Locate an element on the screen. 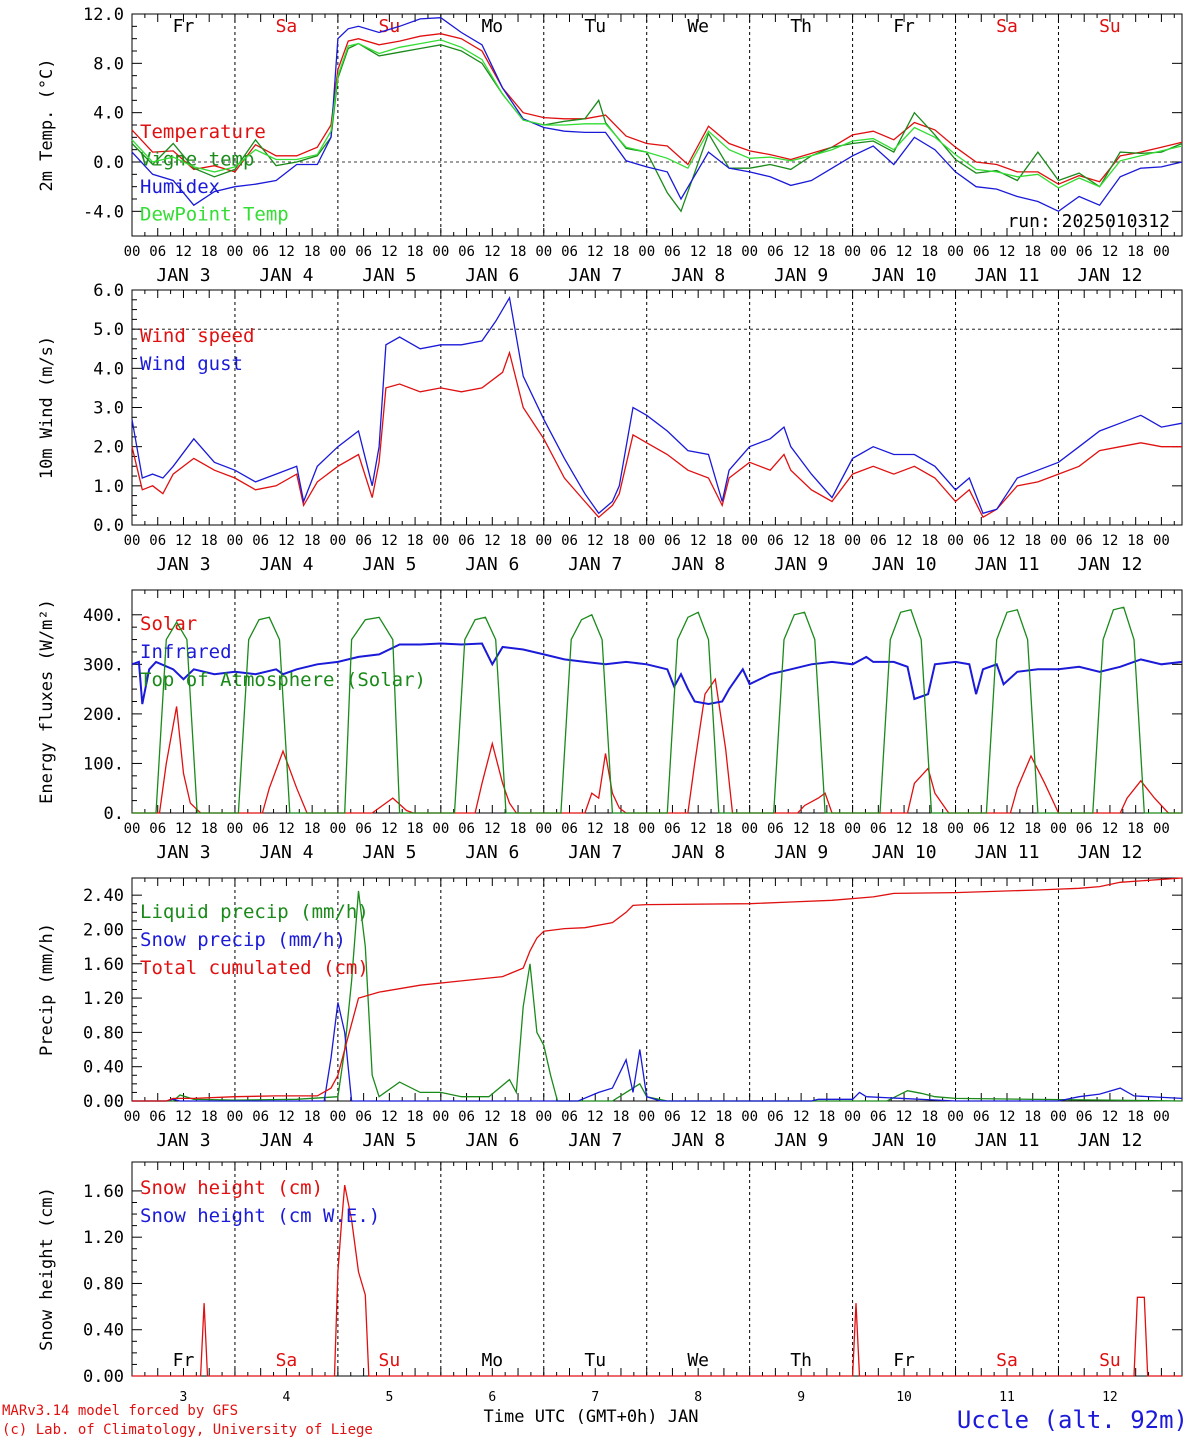 This screenshot has height=1440, width=1194. series-line-snow-height-cm- is located at coordinates (657, 1280).